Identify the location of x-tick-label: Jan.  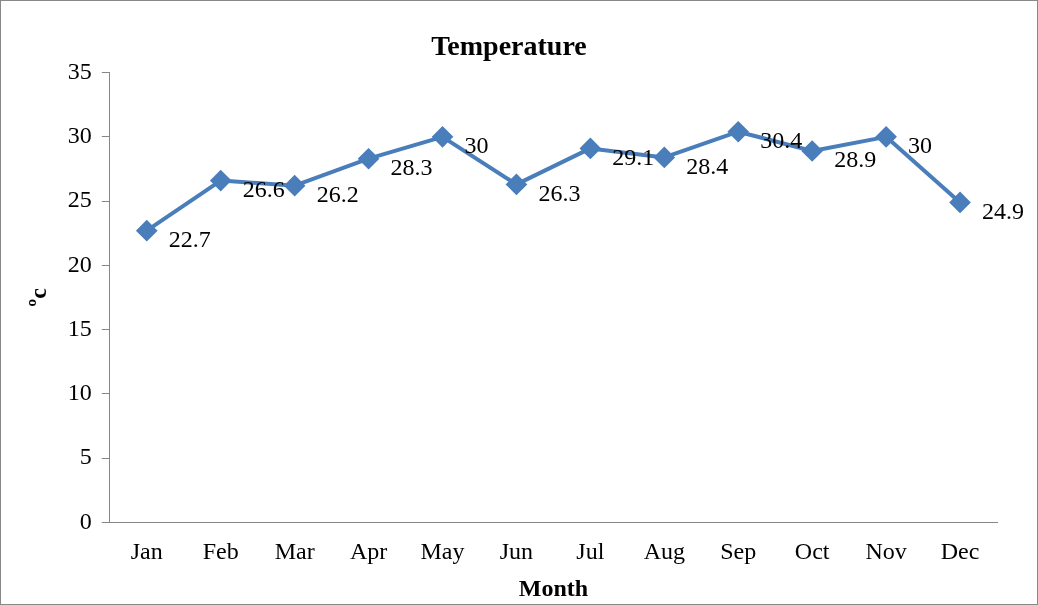
(146, 551).